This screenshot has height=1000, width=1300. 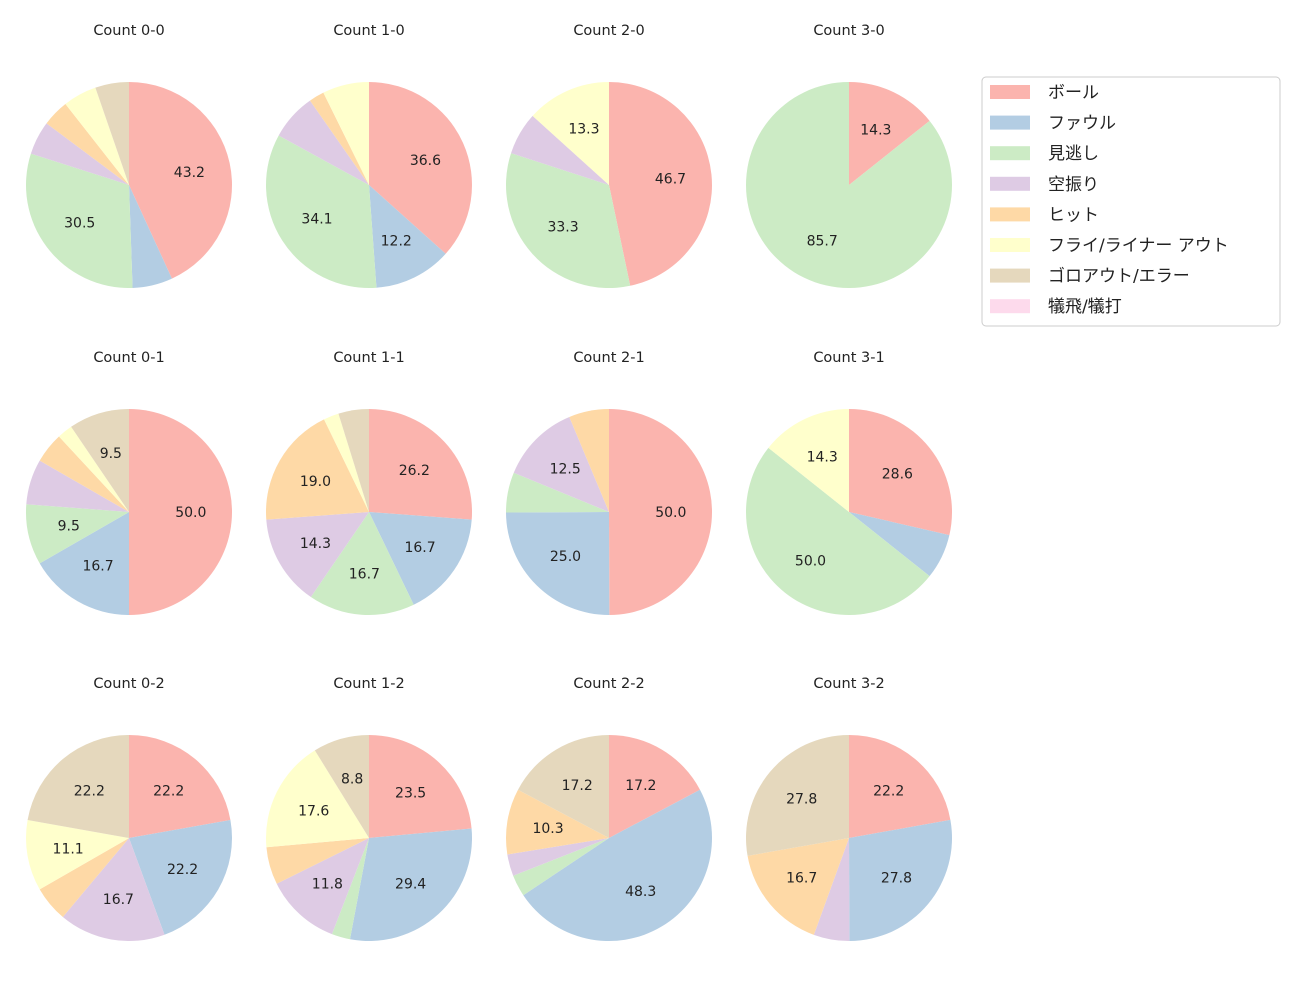 What do you see at coordinates (410, 885) in the screenshot?
I see `slice-label: 29.4` at bounding box center [410, 885].